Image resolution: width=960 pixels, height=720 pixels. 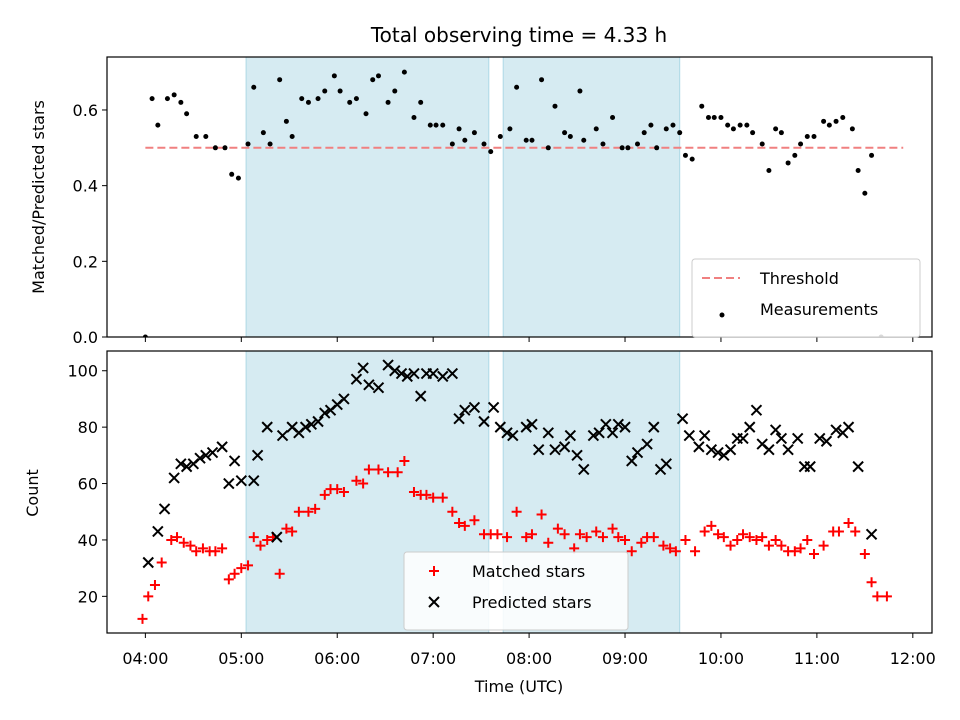 I want to click on x-tick-label: 04:00, so click(x=145, y=658).